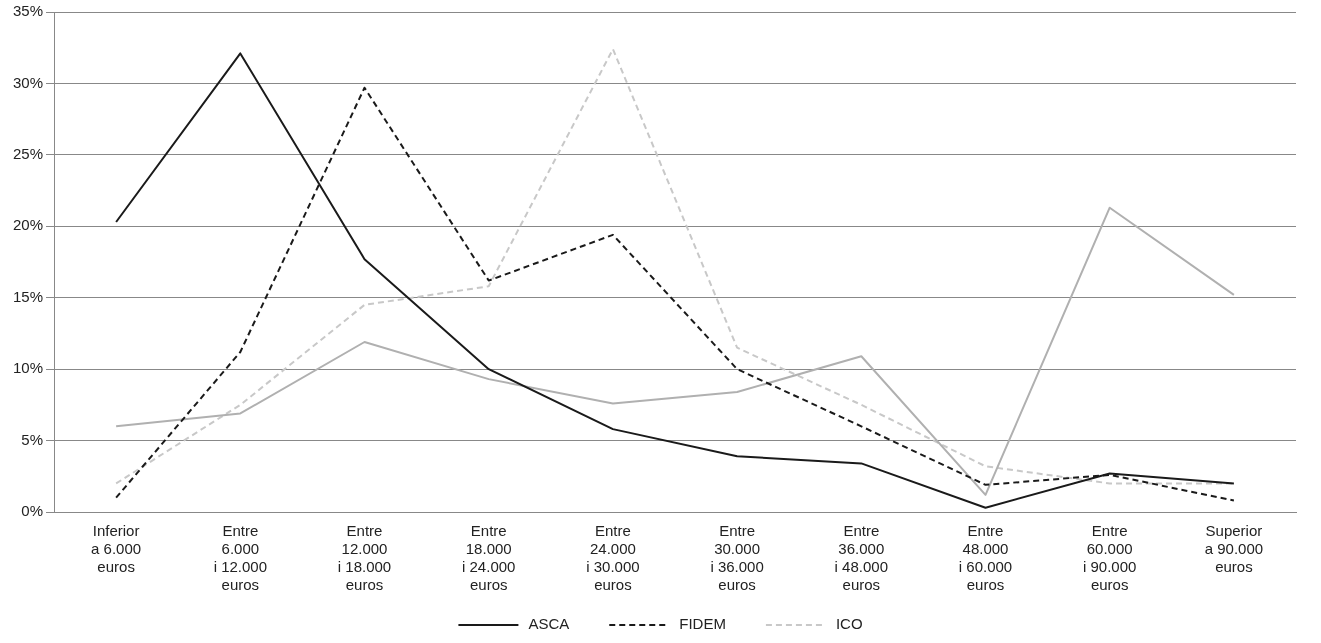 Image resolution: width=1321 pixels, height=643 pixels. Describe the element at coordinates (28, 82) in the screenshot. I see `y-tick-label: 30%` at that location.